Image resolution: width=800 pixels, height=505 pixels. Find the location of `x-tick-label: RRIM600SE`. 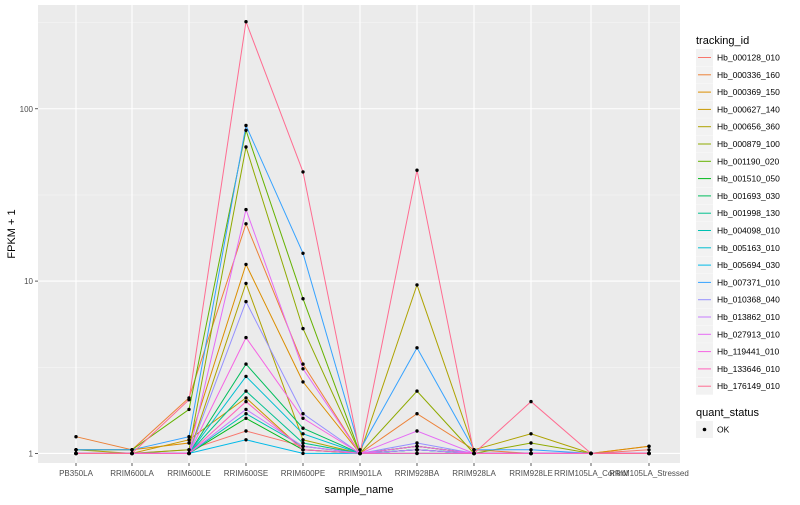

x-tick-label: RRIM600SE is located at coordinates (246, 473).